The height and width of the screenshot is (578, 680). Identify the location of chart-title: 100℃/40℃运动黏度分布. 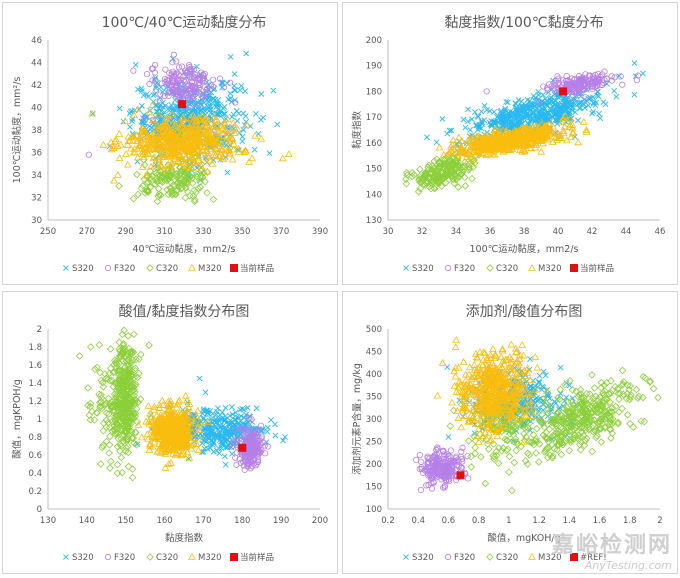
(184, 23).